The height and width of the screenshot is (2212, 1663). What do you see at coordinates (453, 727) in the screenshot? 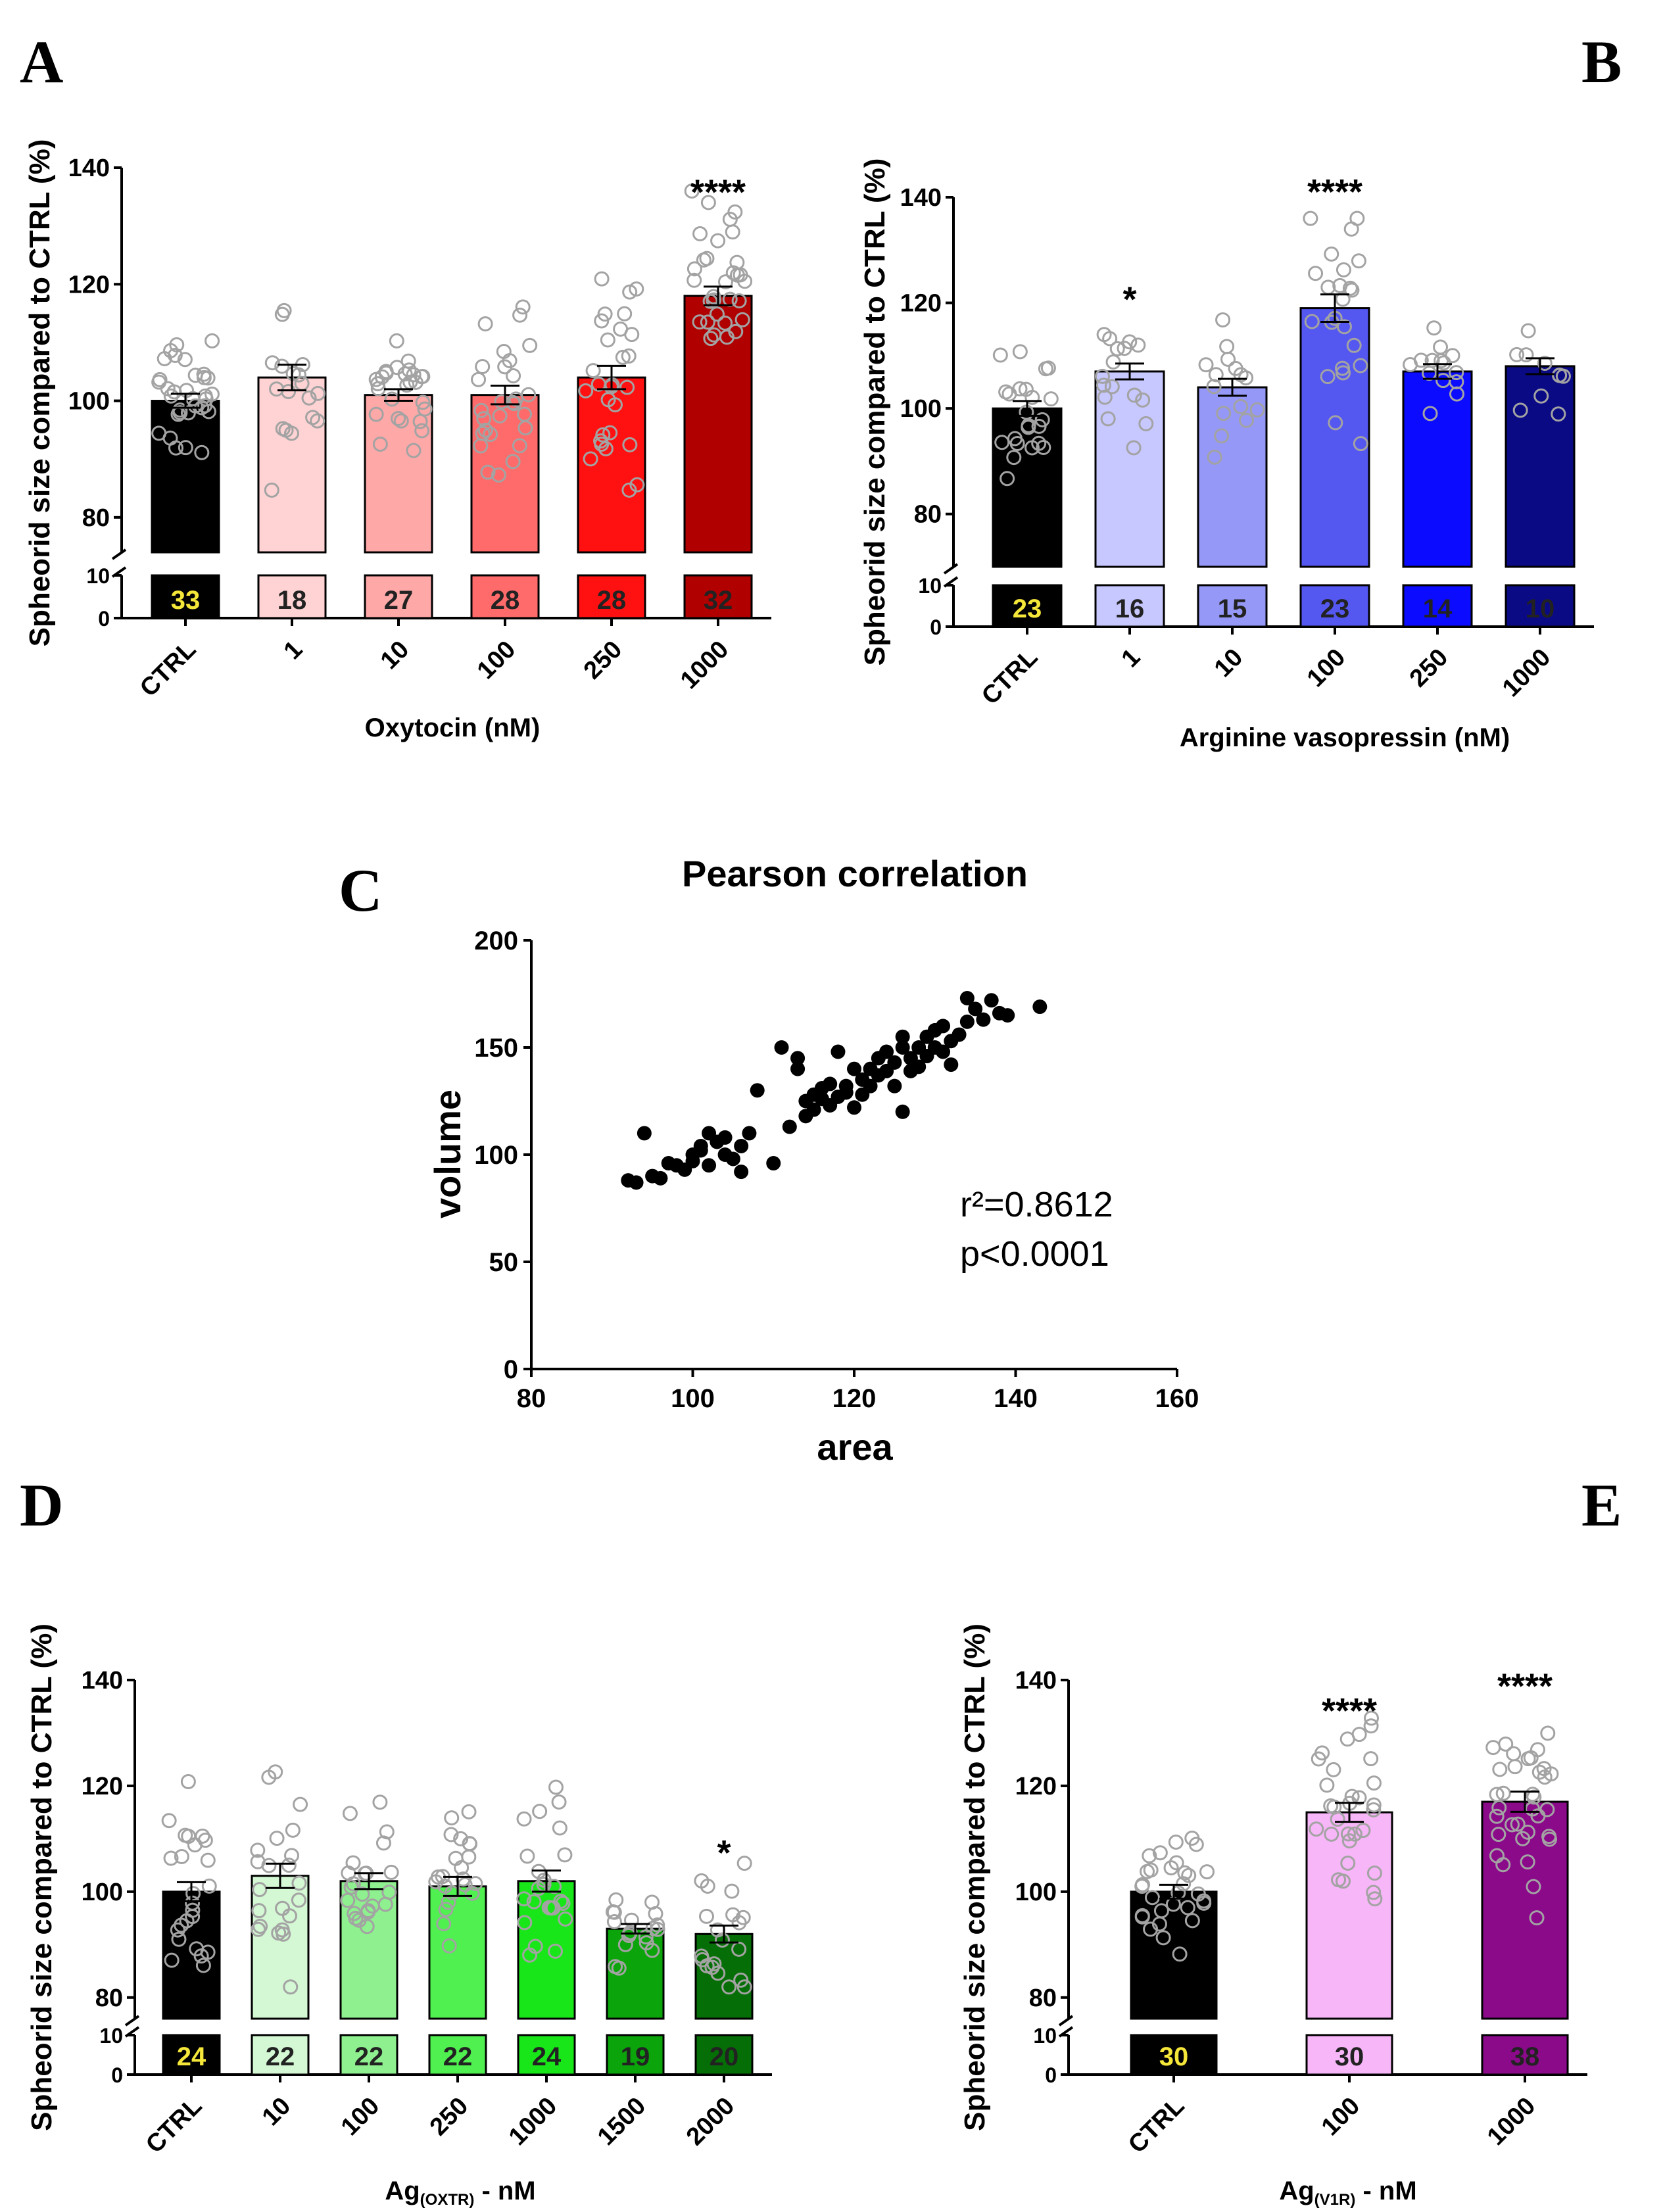
I see `x-axis-title: Oxytocin (nM)` at bounding box center [453, 727].